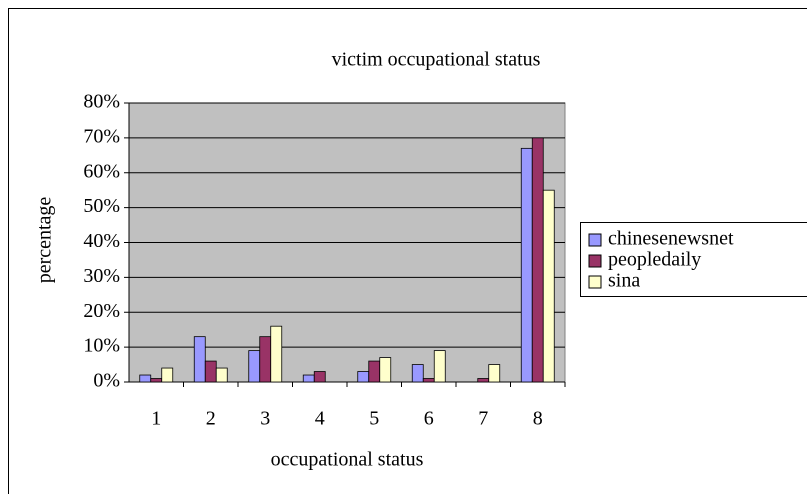  I want to click on y-tick-label: 0%, so click(106, 381).